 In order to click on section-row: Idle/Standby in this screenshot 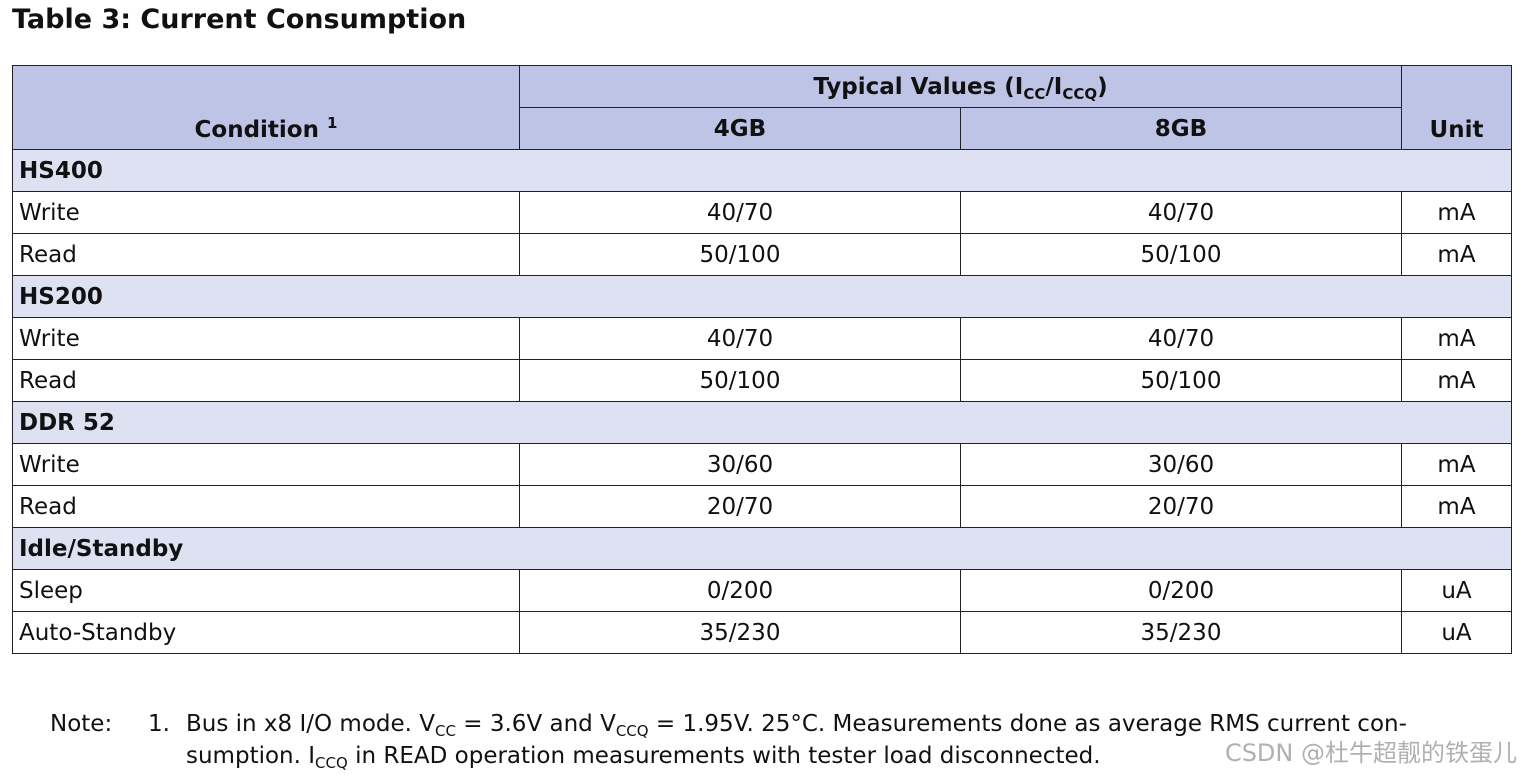, I will do `click(762, 548)`.